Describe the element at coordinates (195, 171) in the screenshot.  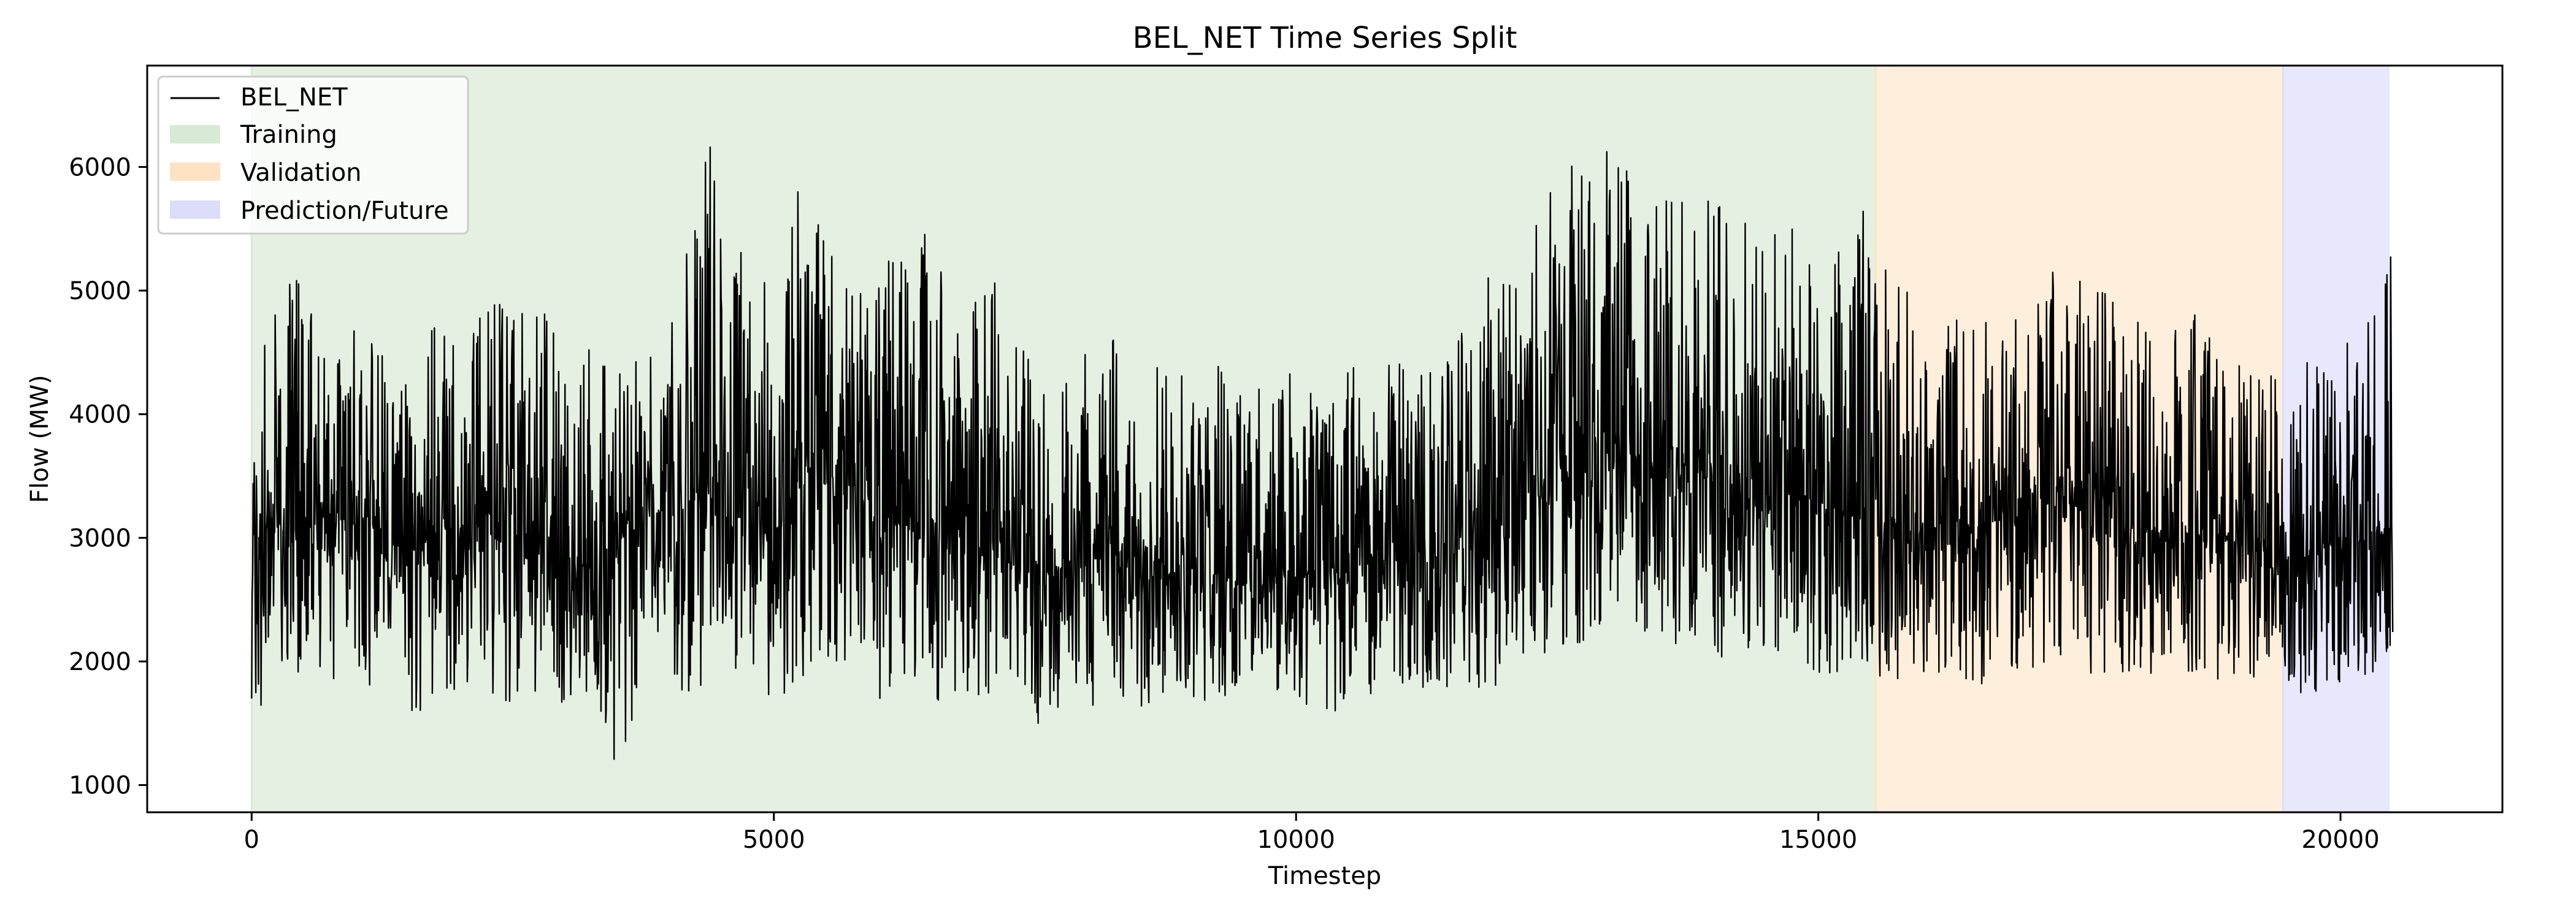
I see `legend-swatch-validation` at that location.